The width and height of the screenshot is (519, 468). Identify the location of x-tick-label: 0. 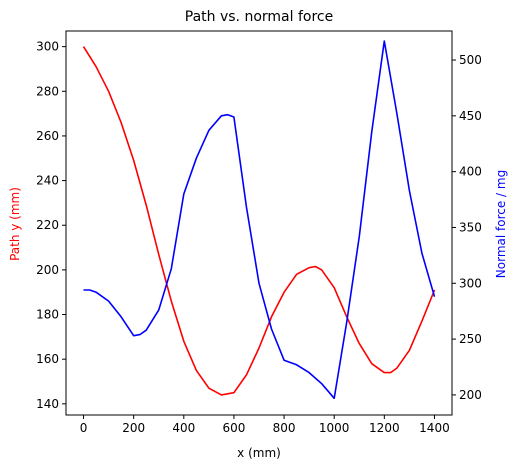
(84, 428).